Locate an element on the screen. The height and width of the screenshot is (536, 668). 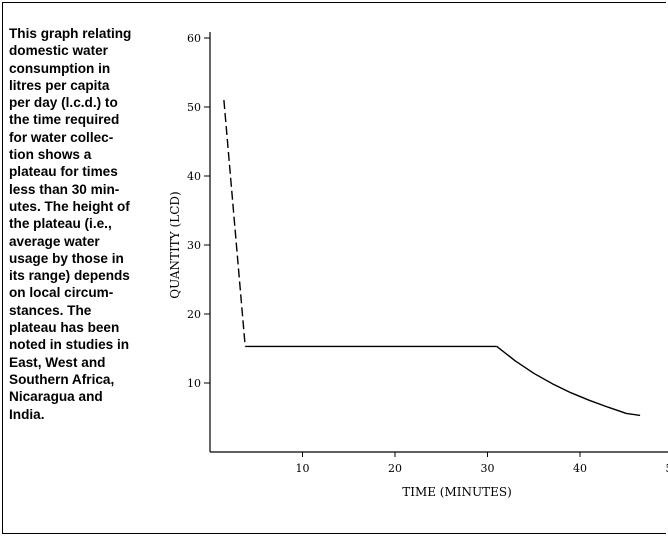
caption-line: consumption in is located at coordinates (60, 68).